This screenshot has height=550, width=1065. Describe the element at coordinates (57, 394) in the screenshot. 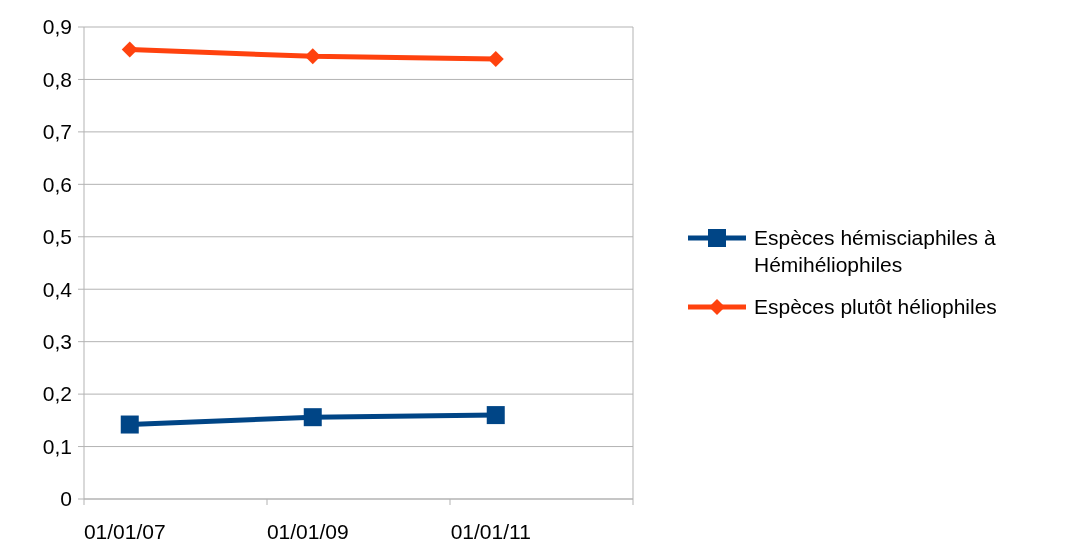

I see `y-tick-label: 0,2` at that location.